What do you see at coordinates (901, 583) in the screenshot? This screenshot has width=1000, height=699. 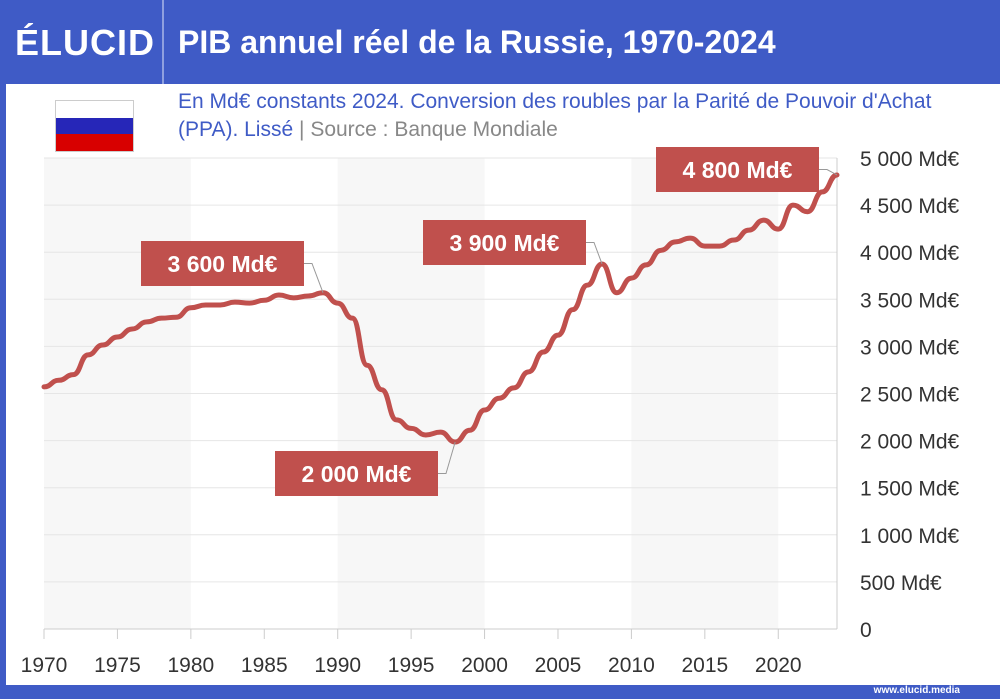 I see `y-tick-label: 500 Md€` at bounding box center [901, 583].